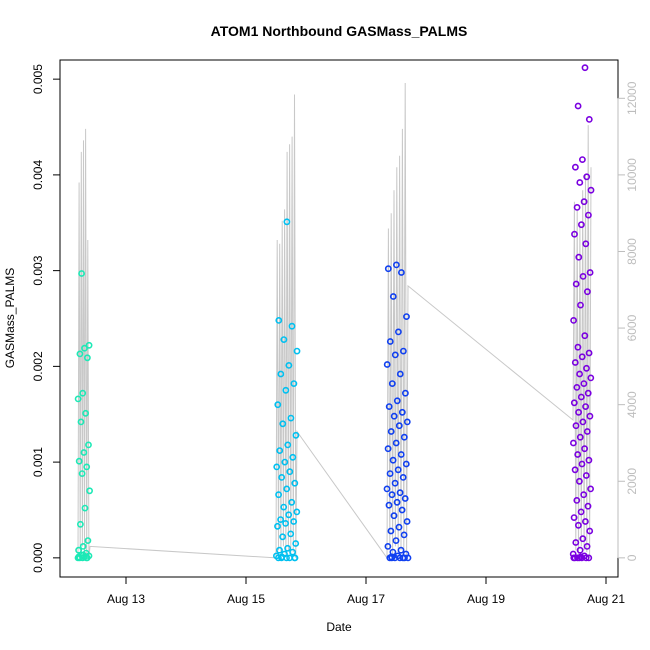 Image resolution: width=650 pixels, height=650 pixels. What do you see at coordinates (38, 79) in the screenshot?
I see `y-tick-label: 0.005` at bounding box center [38, 79].